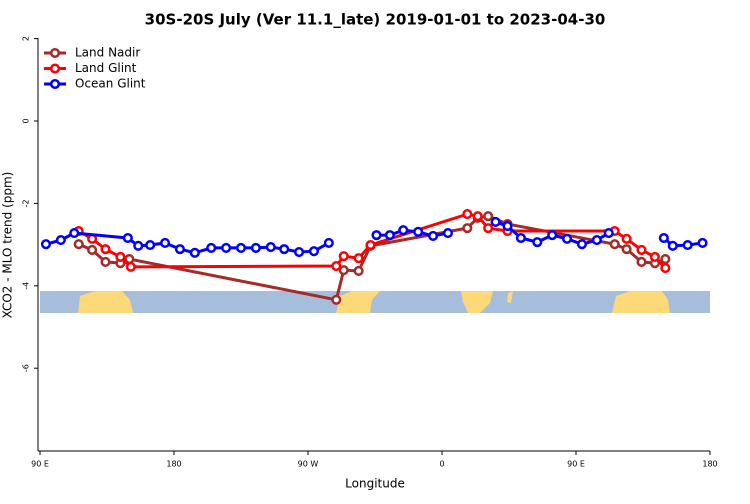  What do you see at coordinates (441, 464) in the screenshot?
I see `x-tick-label: 0` at bounding box center [441, 464].